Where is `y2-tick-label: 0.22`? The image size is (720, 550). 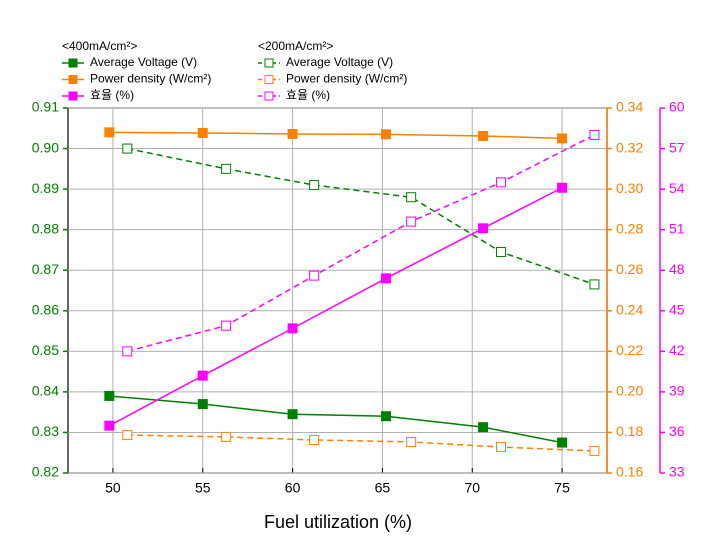
y2-tick-label: 0.22 is located at coordinates (629, 350).